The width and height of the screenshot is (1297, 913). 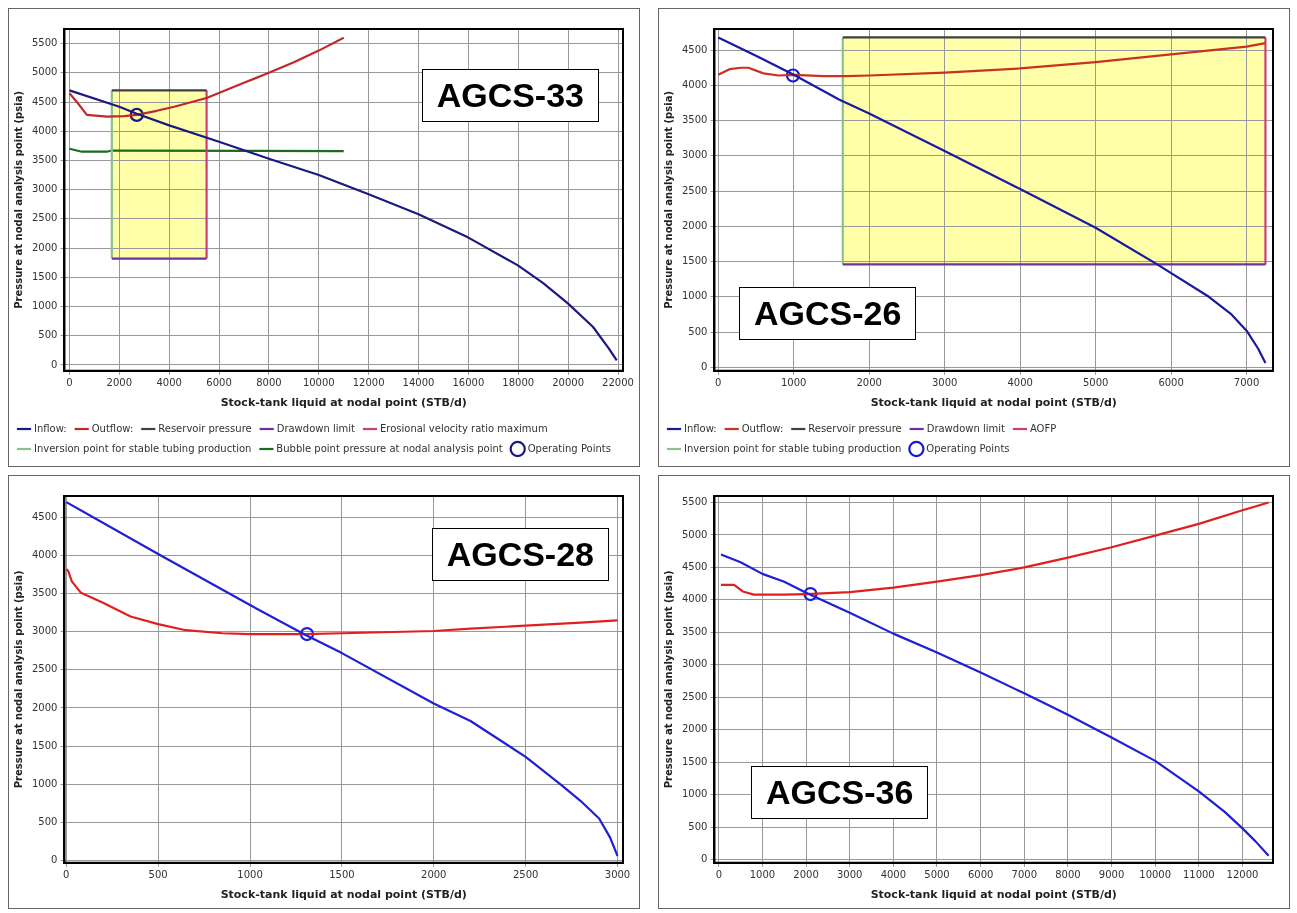 I want to click on x-tick-label: 9000, so click(x=1111, y=875).